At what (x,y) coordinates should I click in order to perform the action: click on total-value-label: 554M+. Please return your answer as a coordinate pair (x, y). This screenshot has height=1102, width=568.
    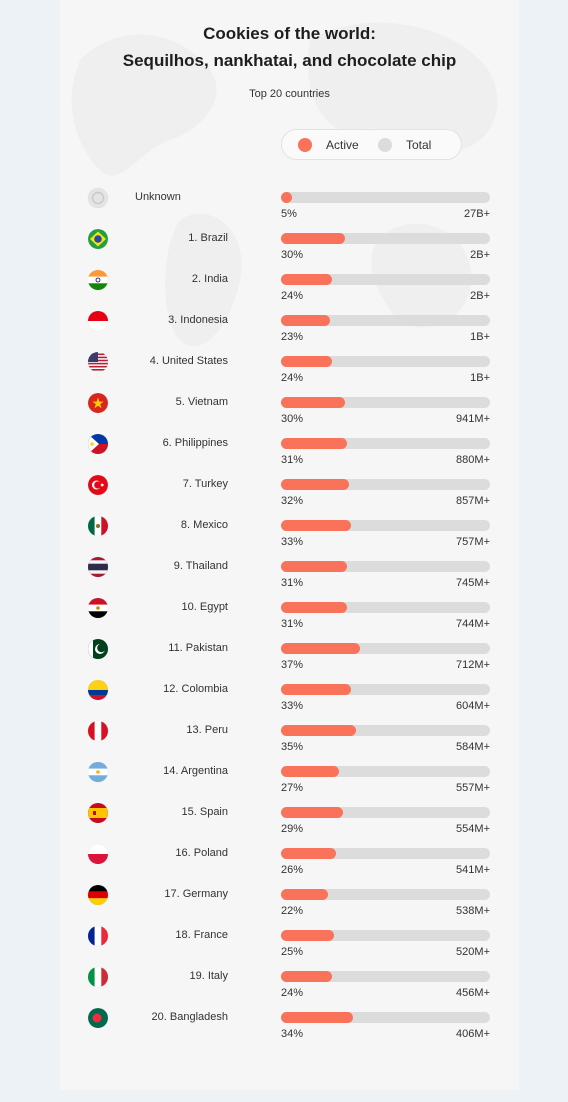
    Looking at the image, I should click on (473, 829).